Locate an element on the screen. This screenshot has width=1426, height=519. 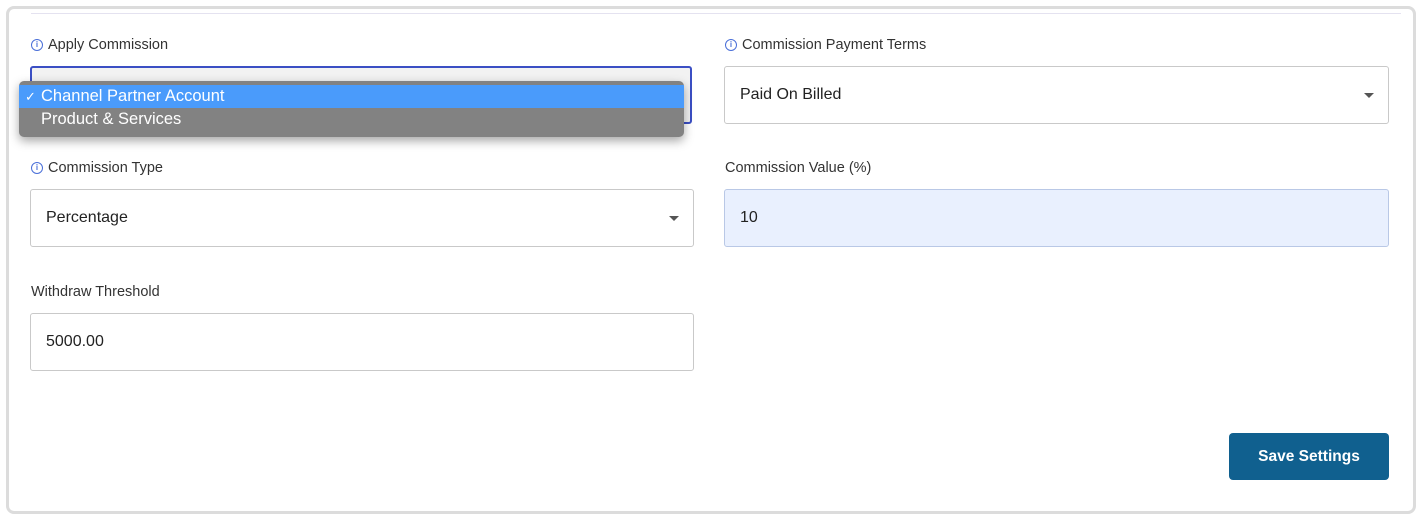
commission-type-label: i Commission Type is located at coordinates (97, 168).